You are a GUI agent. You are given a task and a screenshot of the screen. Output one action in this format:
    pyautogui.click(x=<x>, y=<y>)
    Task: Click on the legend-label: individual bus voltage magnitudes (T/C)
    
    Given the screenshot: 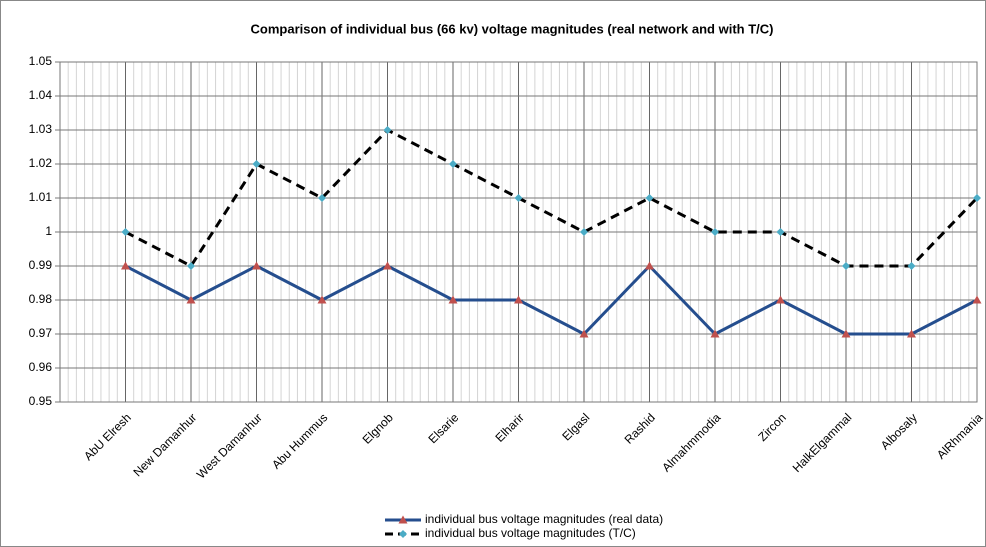 What is the action you would take?
    pyautogui.click(x=530, y=533)
    